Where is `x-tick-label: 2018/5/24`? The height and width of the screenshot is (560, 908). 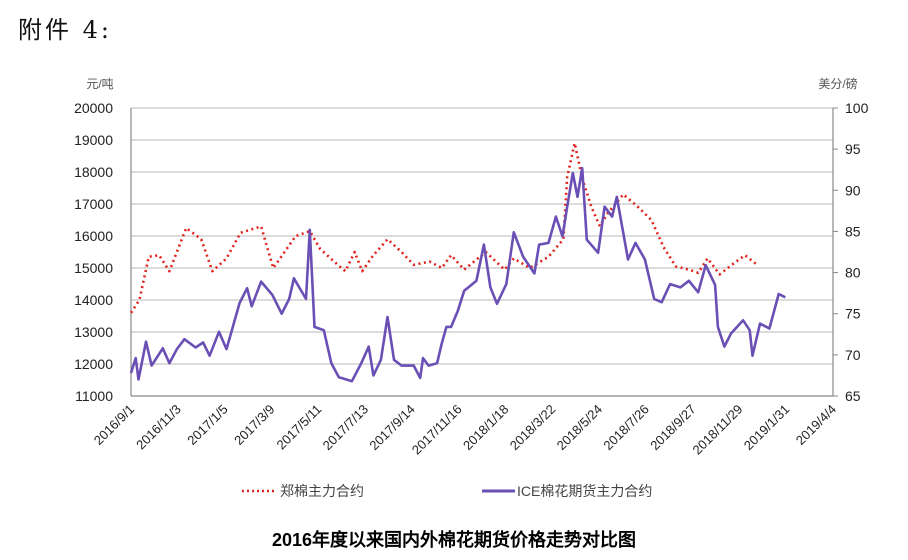 x-tick-label: 2018/5/24 is located at coordinates (580, 428).